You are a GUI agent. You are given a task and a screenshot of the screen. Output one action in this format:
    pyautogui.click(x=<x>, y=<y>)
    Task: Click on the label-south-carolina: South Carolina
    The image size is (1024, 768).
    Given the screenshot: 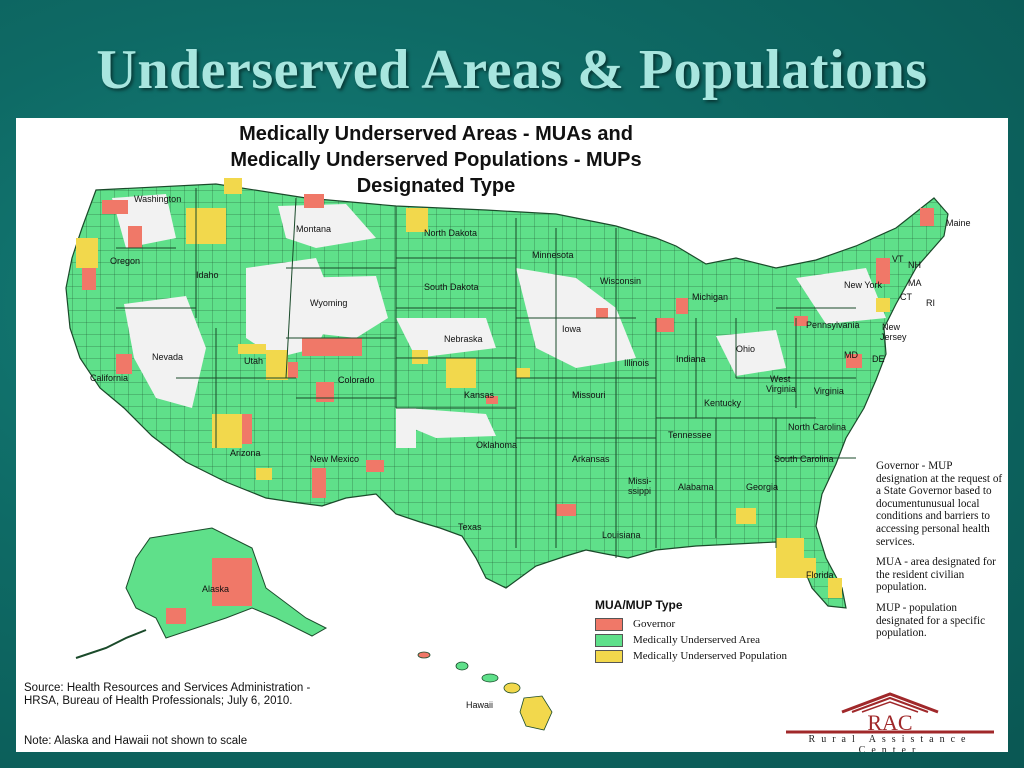 What is the action you would take?
    pyautogui.click(x=804, y=459)
    